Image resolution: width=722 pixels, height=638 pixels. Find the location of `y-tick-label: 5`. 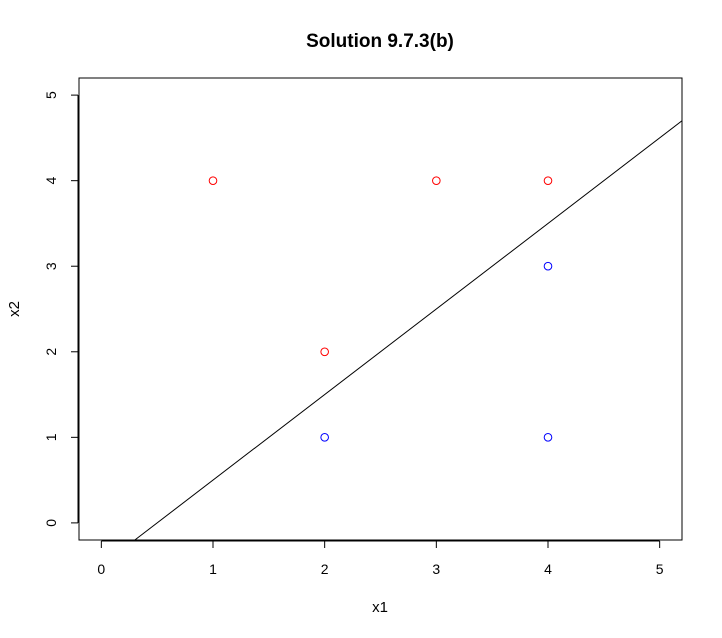

y-tick-label: 5 is located at coordinates (51, 95).